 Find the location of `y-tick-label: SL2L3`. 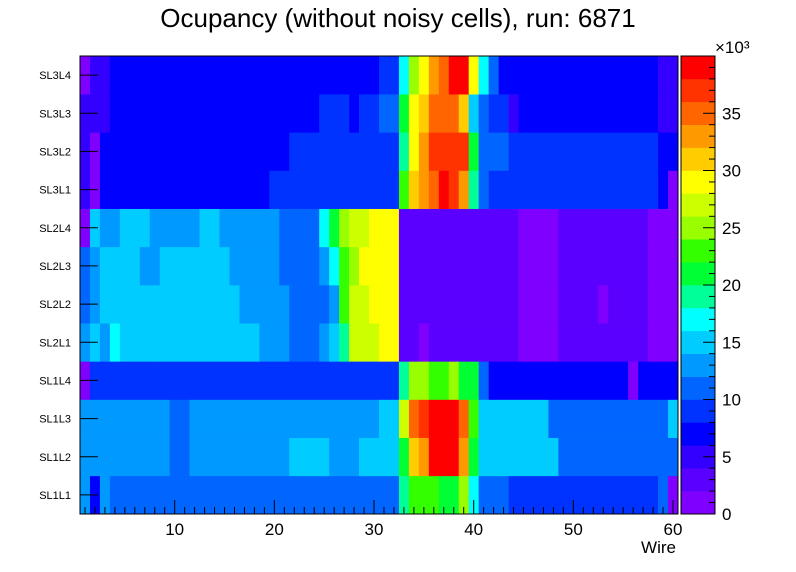

y-tick-label: SL2L3 is located at coordinates (55, 267).